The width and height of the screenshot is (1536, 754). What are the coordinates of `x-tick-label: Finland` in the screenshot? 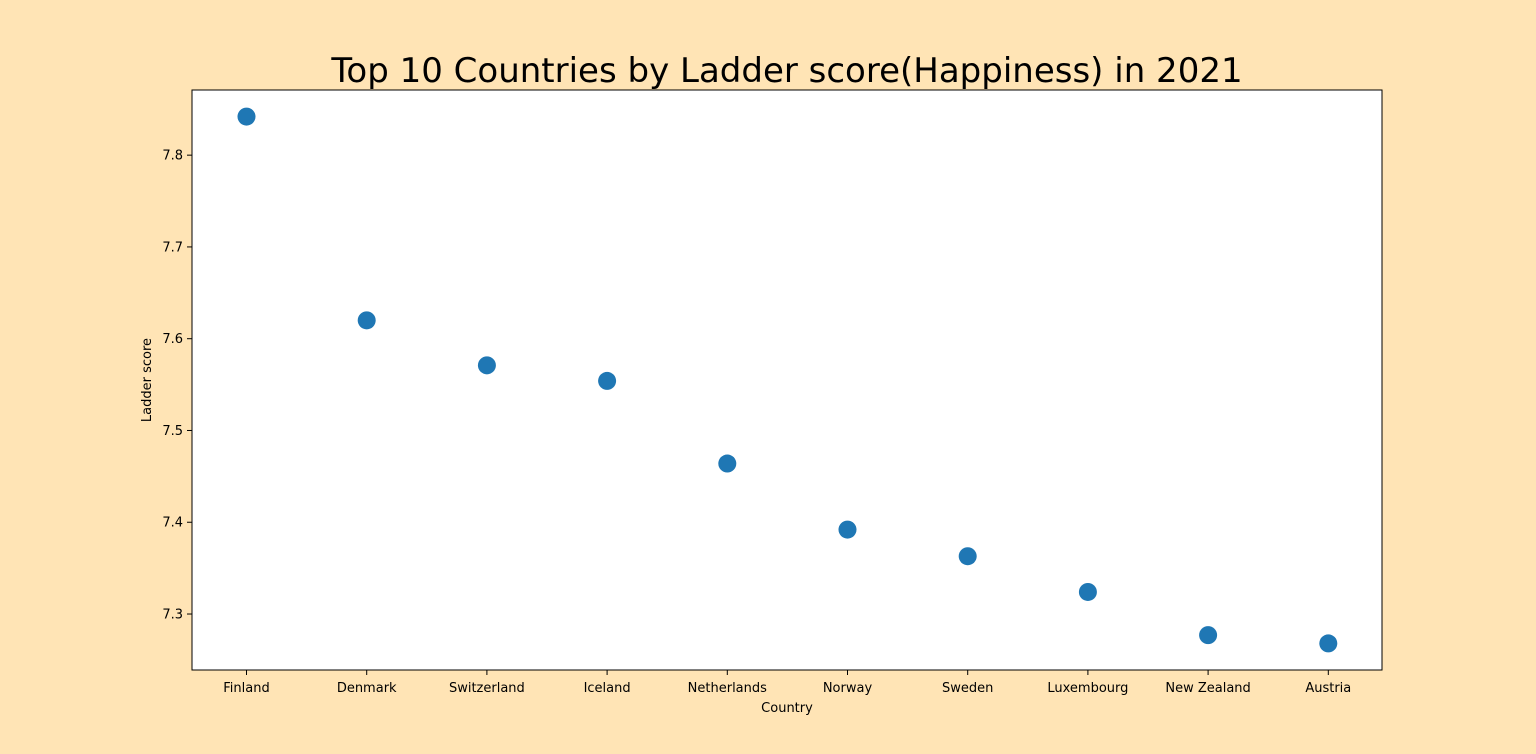 It's located at (246, 688).